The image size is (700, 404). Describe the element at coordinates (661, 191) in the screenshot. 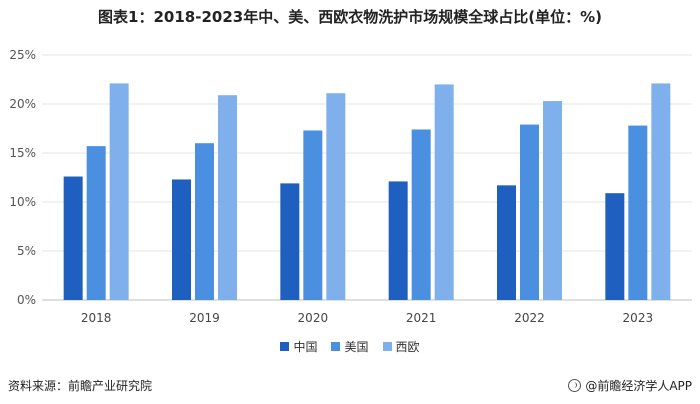

I see `bar-western-europe-2023` at that location.